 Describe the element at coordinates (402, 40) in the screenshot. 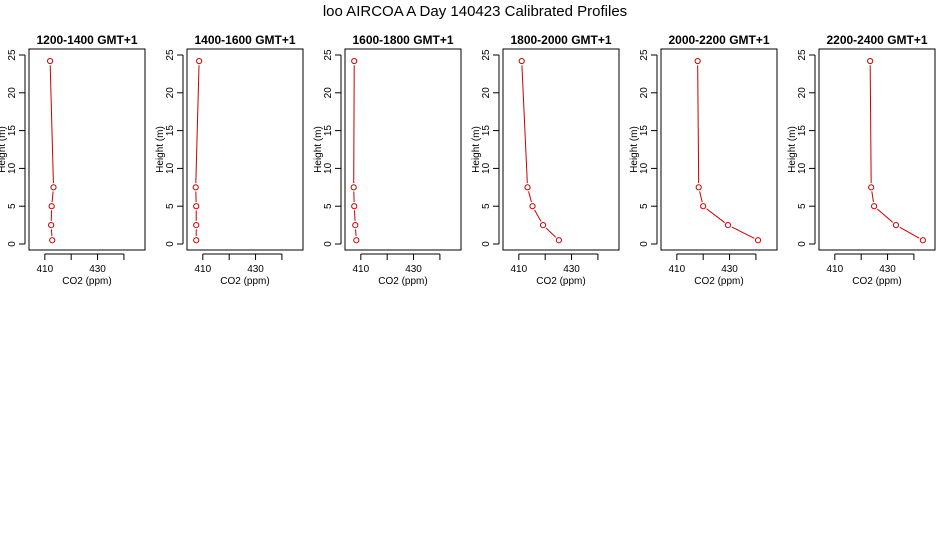

I see `panel-title: 1600-1800 GMT+1` at that location.